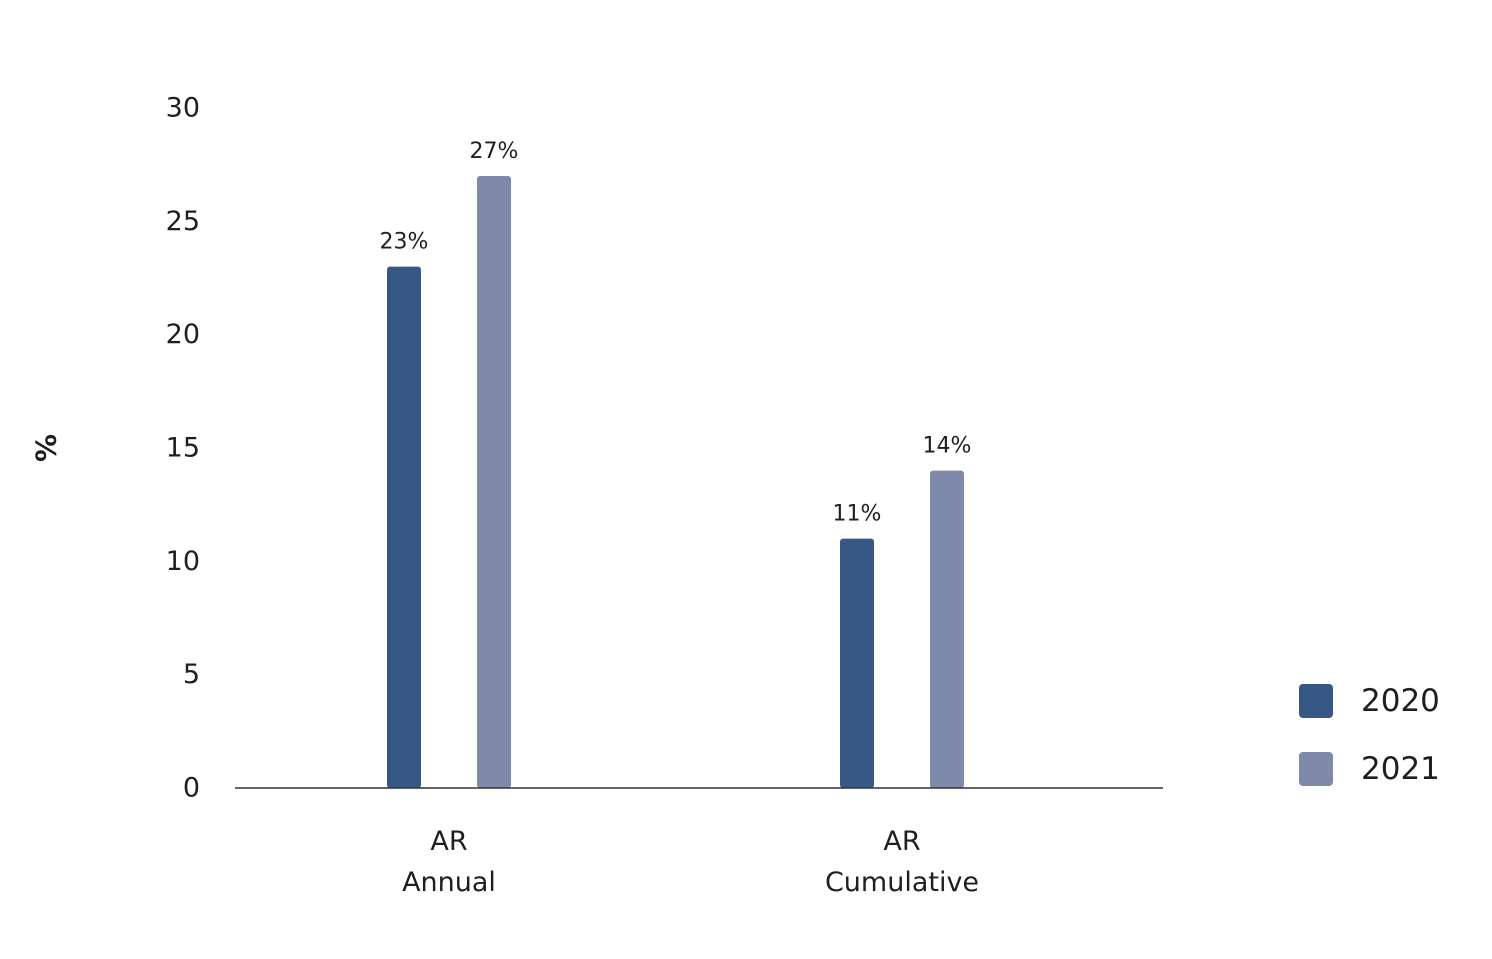 This screenshot has height=959, width=1492. I want to click on legend-label-2020: 2020, so click(1400, 701).